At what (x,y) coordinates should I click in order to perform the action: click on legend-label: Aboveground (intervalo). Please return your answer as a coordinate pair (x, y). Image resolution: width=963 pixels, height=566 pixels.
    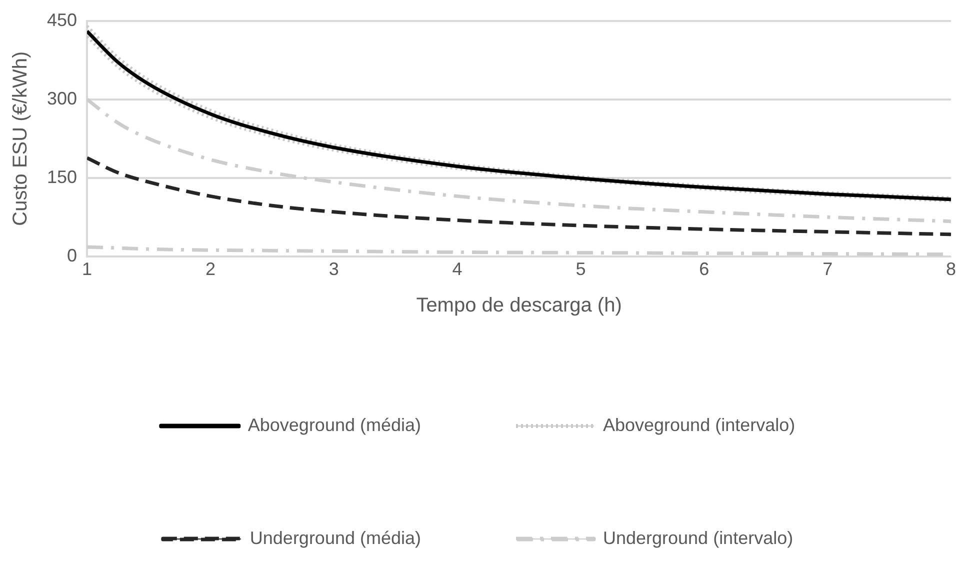
    Looking at the image, I should click on (699, 424).